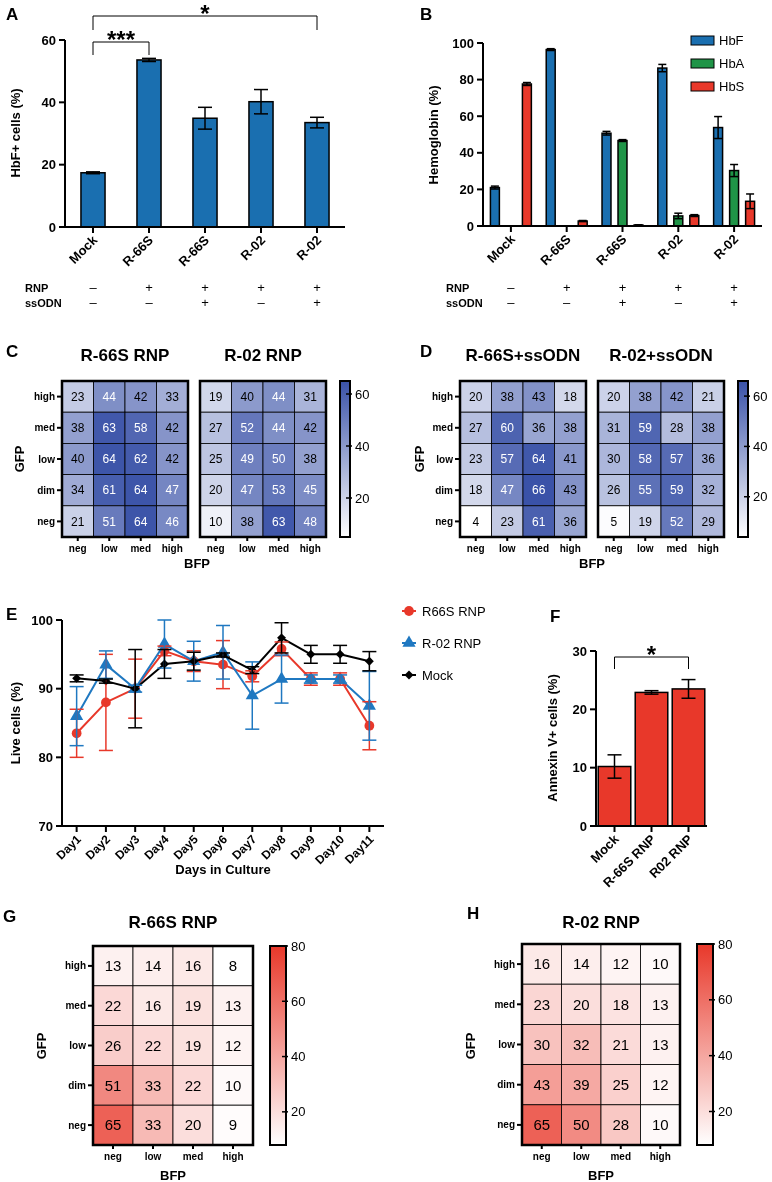 Image resolution: width=772 pixels, height=1182 pixels. Describe the element at coordinates (44, 428) in the screenshot. I see `y-tick-label: med` at that location.